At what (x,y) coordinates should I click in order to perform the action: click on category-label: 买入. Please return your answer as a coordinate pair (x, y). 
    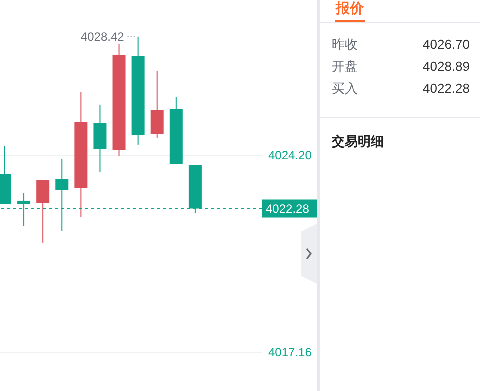
    Looking at the image, I should click on (345, 88).